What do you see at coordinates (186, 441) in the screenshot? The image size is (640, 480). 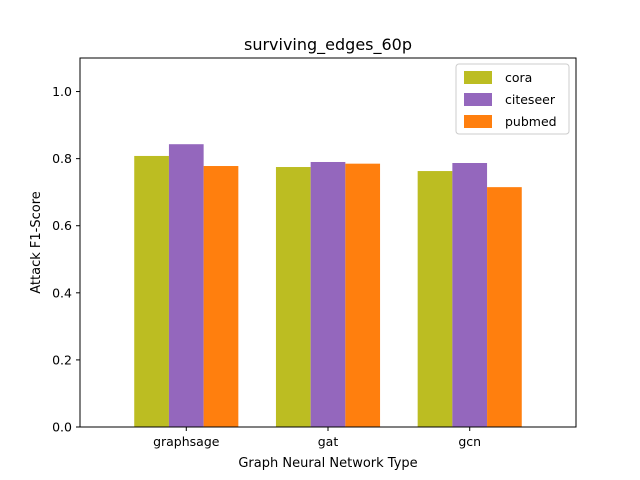 I see `x-tick-label: graphsage` at bounding box center [186, 441].